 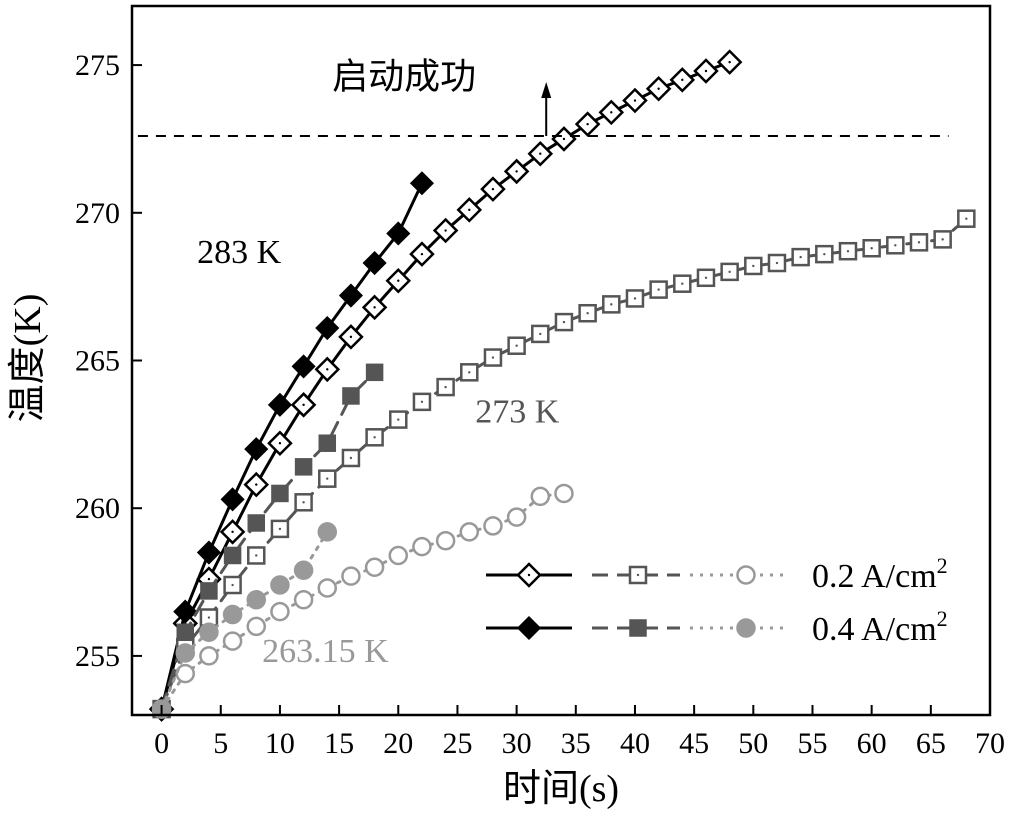 What do you see at coordinates (540, 153) in the screenshot?
I see `series-point-0-16-center` at bounding box center [540, 153].